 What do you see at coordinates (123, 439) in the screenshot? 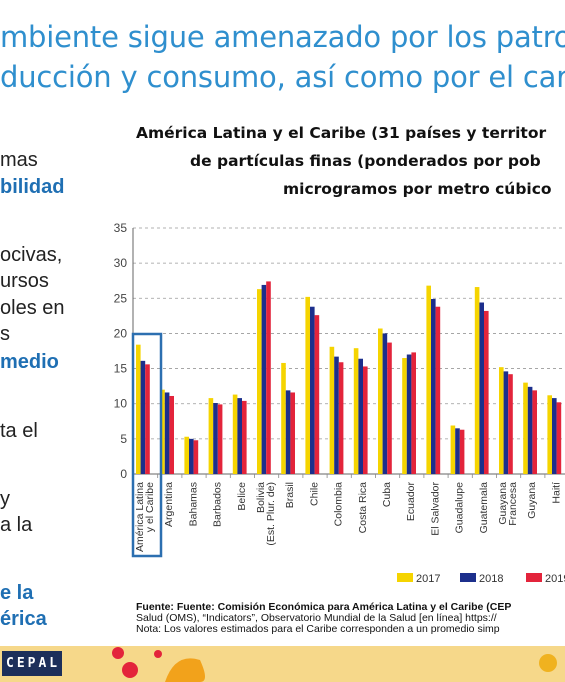
I see `y-tick-label: 5` at bounding box center [123, 439].